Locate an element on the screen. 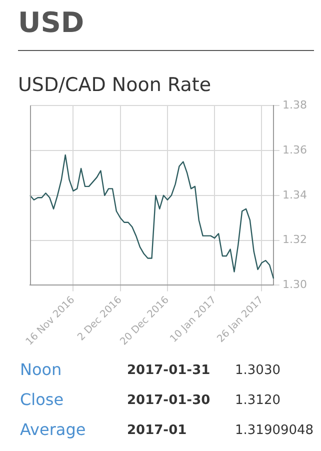  text: 2017-01-30 is located at coordinates (168, 400).